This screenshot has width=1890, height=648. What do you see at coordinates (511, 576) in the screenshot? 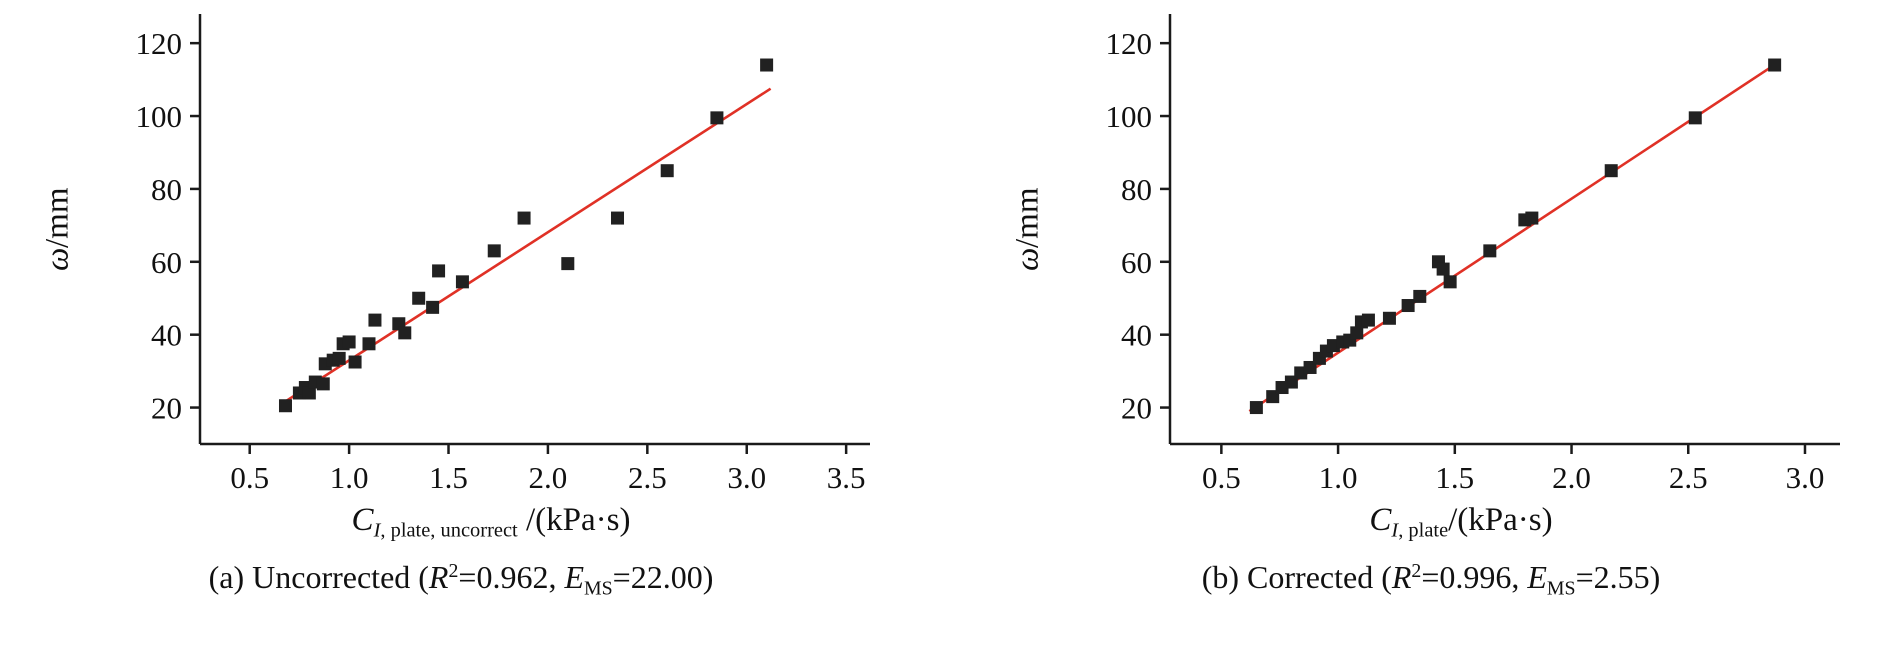
I see `text-segment: =0.962,` at bounding box center [511, 576].